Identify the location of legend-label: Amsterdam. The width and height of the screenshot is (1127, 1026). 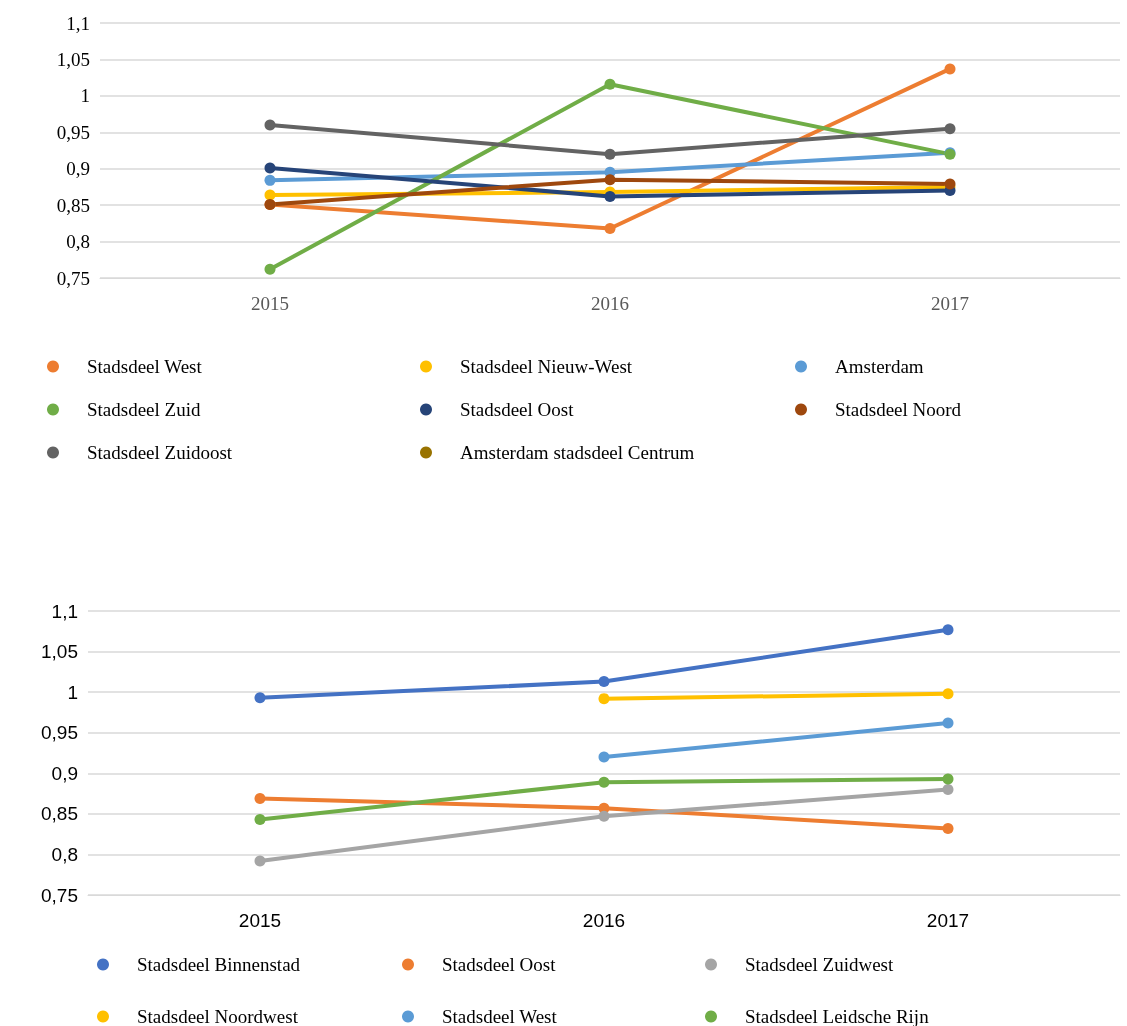
(879, 366).